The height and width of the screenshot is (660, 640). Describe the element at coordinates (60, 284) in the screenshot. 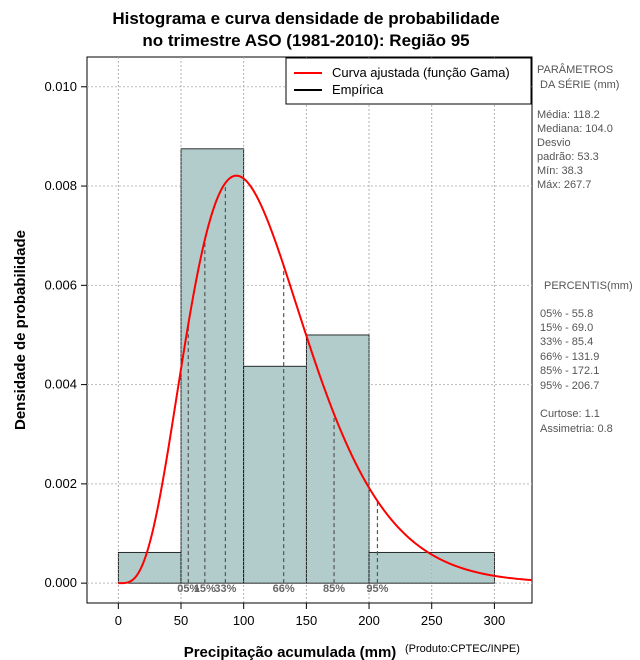

I see `y-tick-label: 0.006` at that location.